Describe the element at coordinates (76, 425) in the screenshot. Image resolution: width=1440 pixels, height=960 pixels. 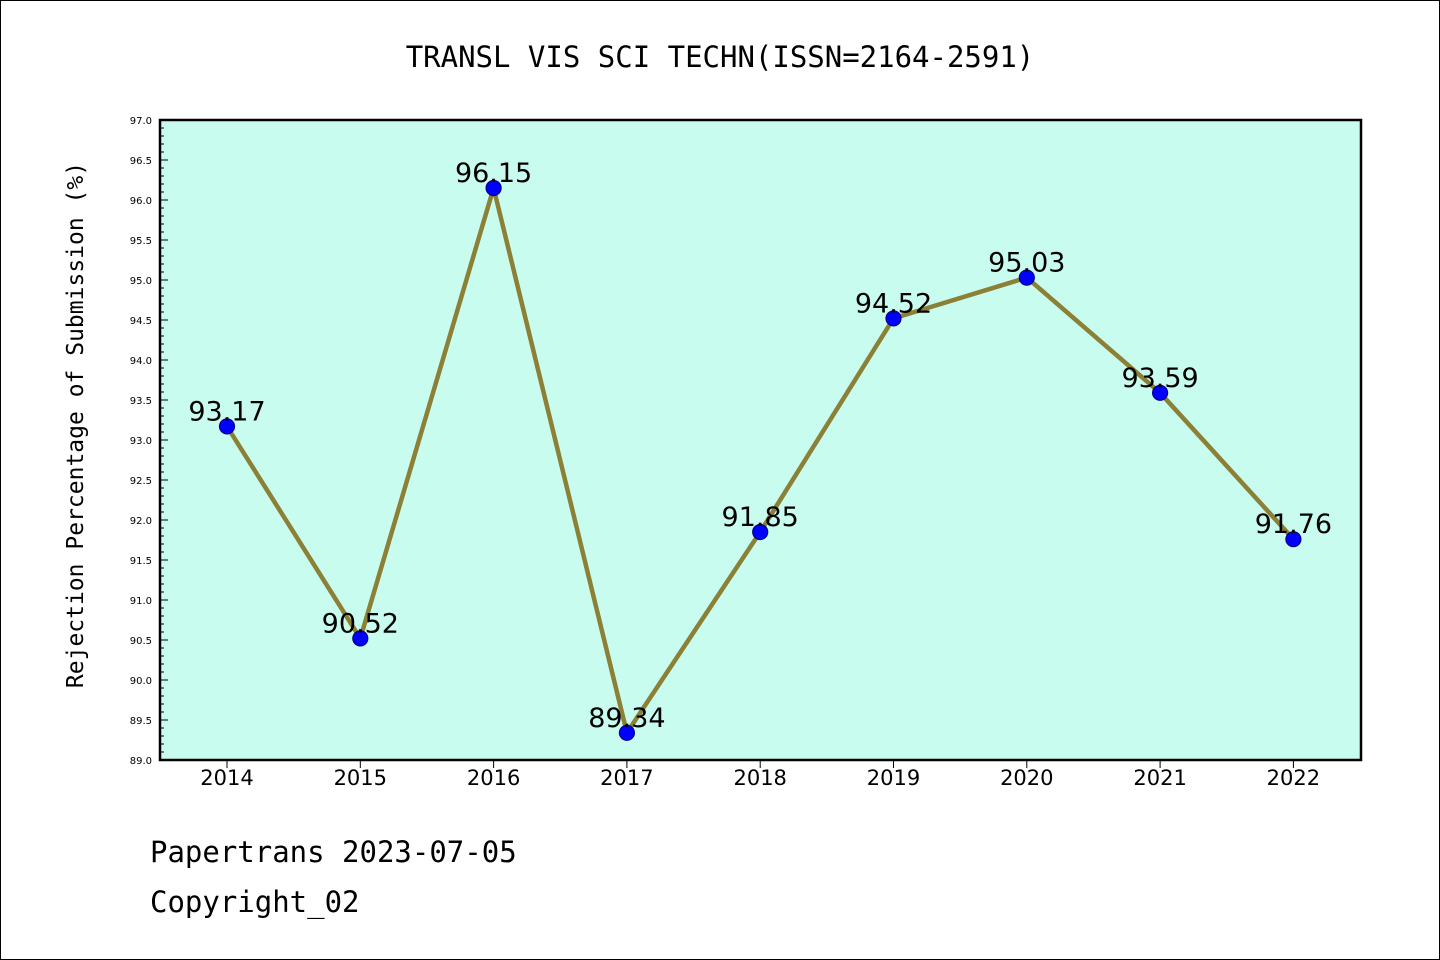
I see `y-axis-label: Rejection Percentage of Submission (%)` at that location.